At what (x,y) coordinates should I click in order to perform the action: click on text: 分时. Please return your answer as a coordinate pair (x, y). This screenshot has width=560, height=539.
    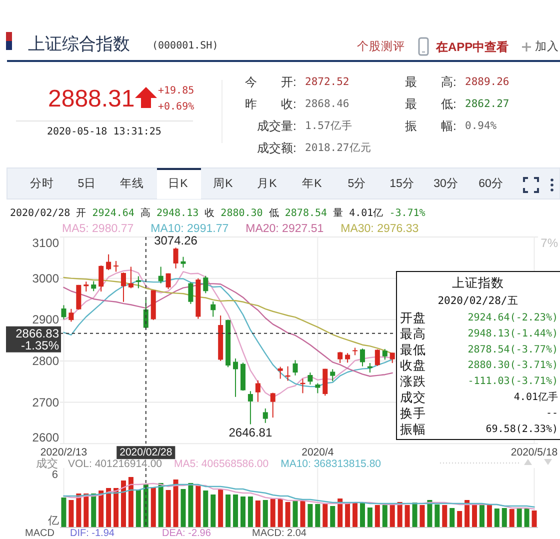
    Looking at the image, I should click on (42, 183).